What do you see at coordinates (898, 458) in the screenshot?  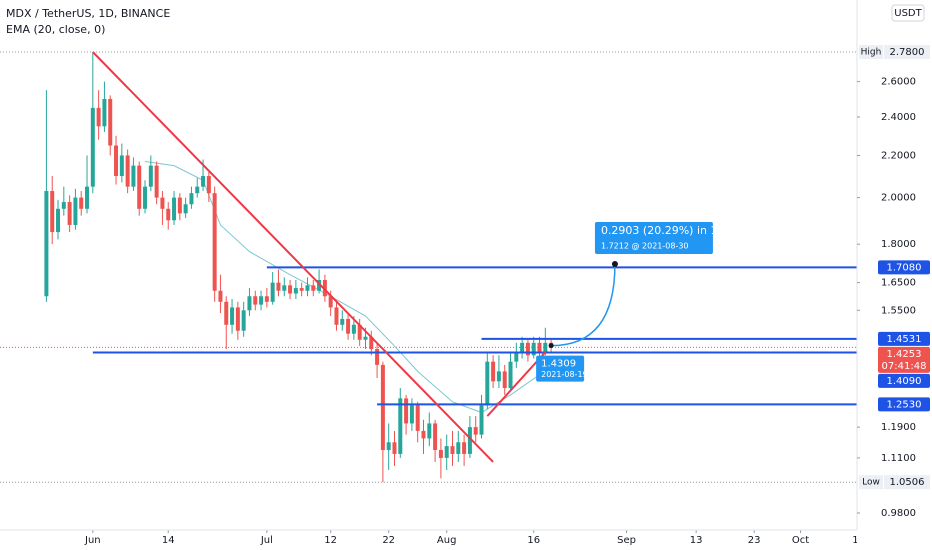 I see `y-tick-label: 1.1100` at bounding box center [898, 458].